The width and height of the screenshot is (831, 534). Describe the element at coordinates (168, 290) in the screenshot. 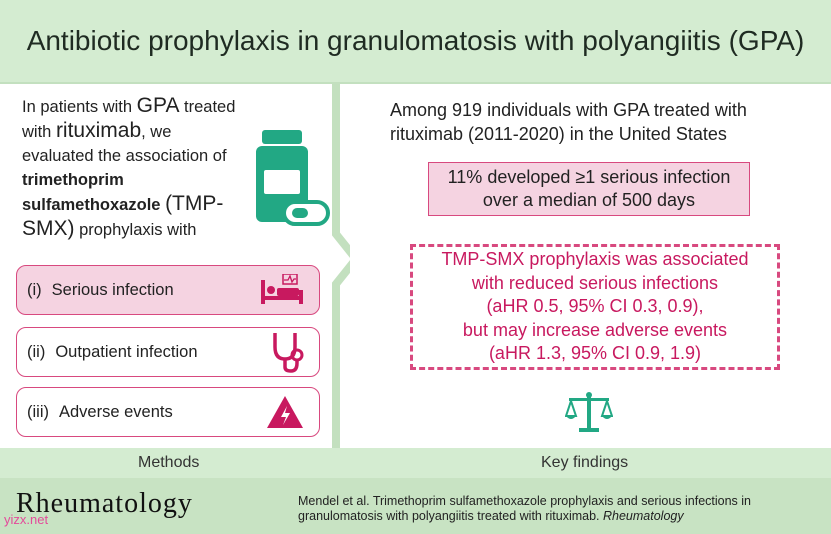

I see `outcome-serious-infection: (i) Serious infection` at that location.